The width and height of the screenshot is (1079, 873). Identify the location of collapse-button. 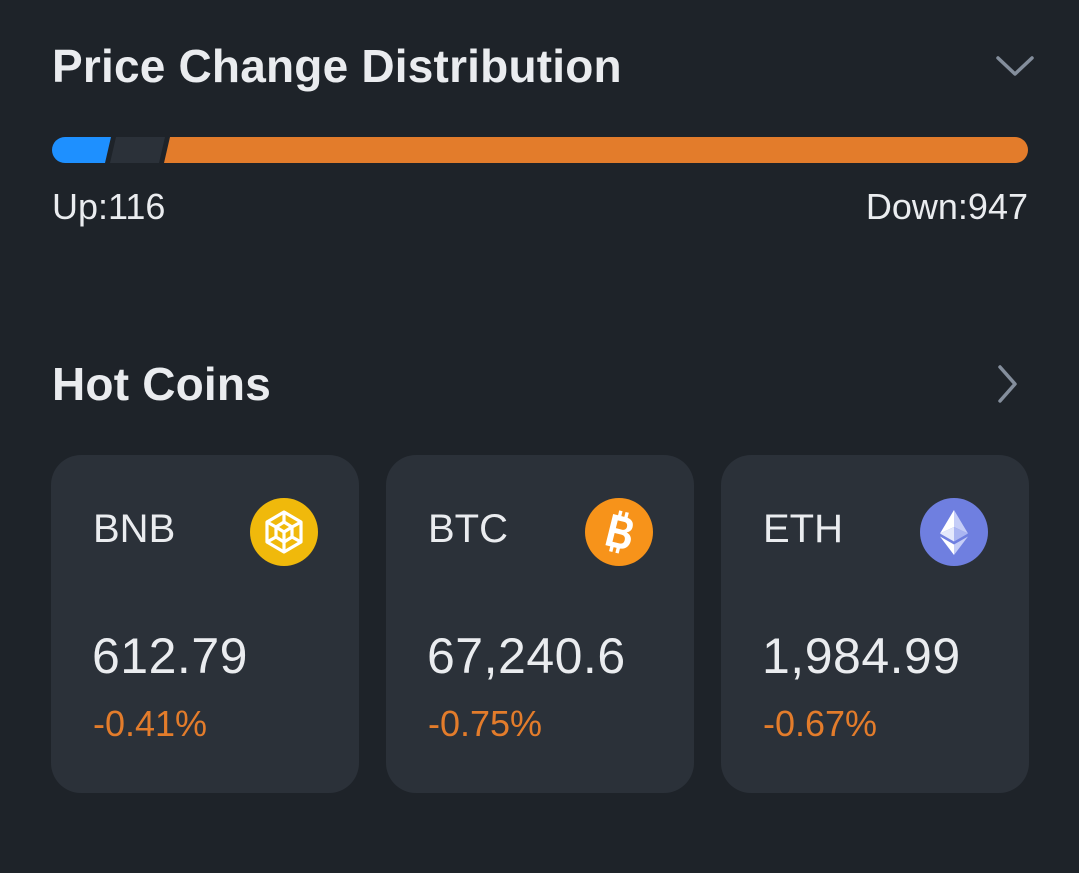
(1015, 66).